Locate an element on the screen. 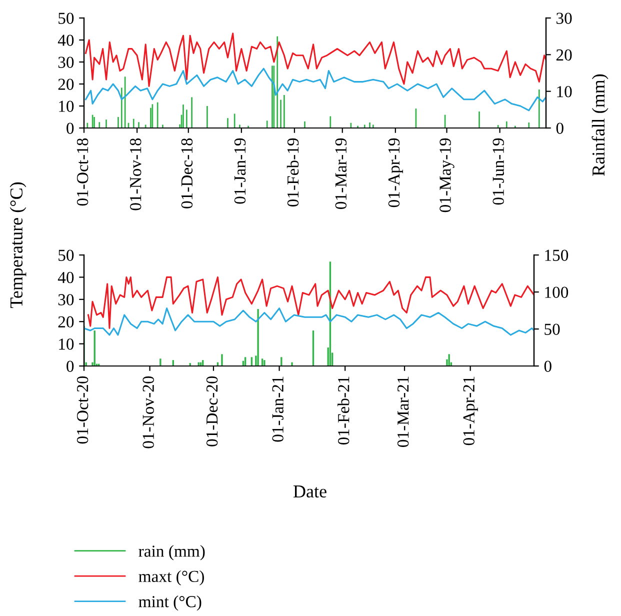 The width and height of the screenshot is (621, 616). y2-tick-label: 20 is located at coordinates (564, 55).